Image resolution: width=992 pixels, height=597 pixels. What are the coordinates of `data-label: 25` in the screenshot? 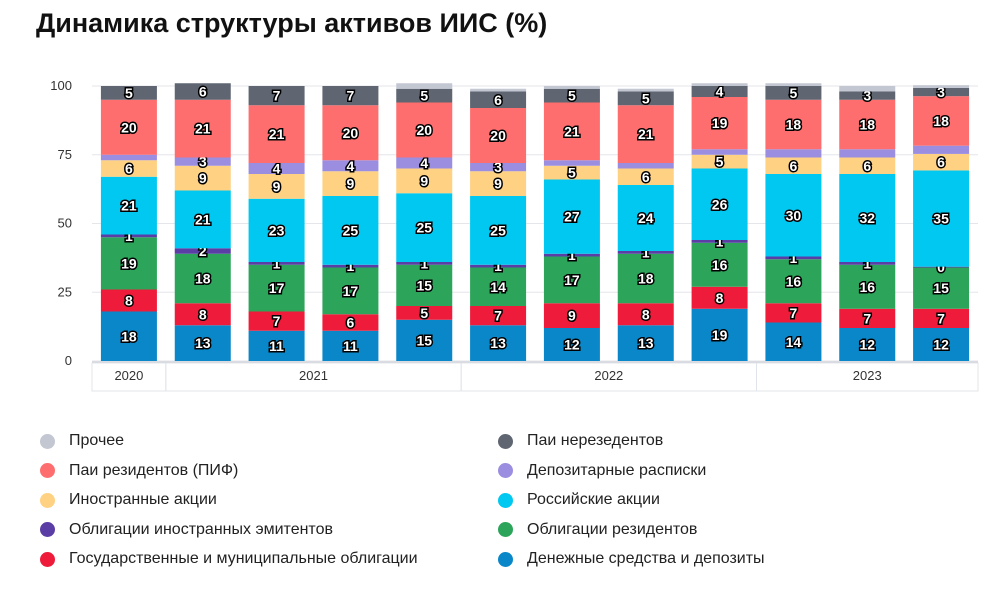 It's located at (498, 230).